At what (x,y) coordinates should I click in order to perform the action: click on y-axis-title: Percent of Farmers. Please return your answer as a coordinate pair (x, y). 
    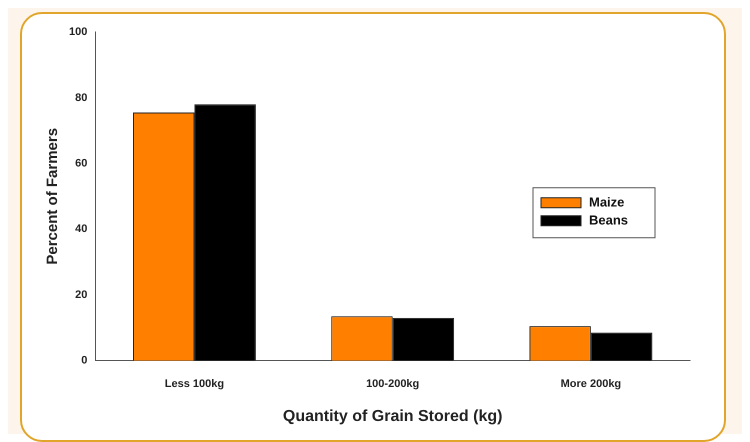
    Looking at the image, I should click on (53, 196).